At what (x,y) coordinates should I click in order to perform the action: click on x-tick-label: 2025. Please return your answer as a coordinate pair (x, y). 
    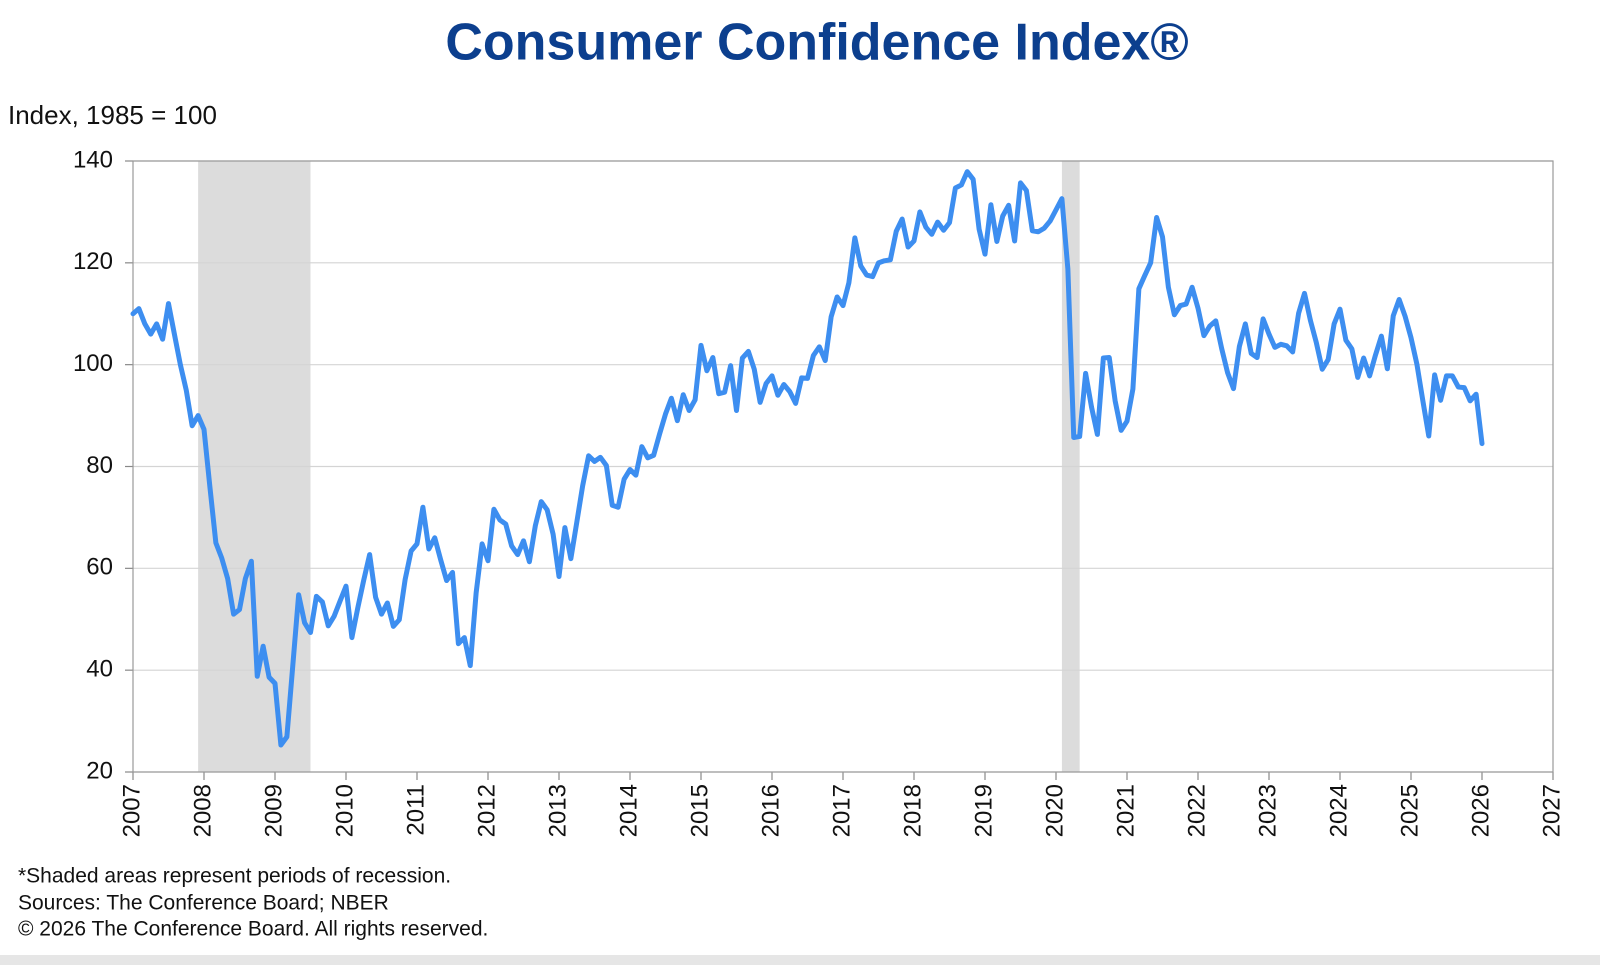
    Looking at the image, I should click on (1409, 810).